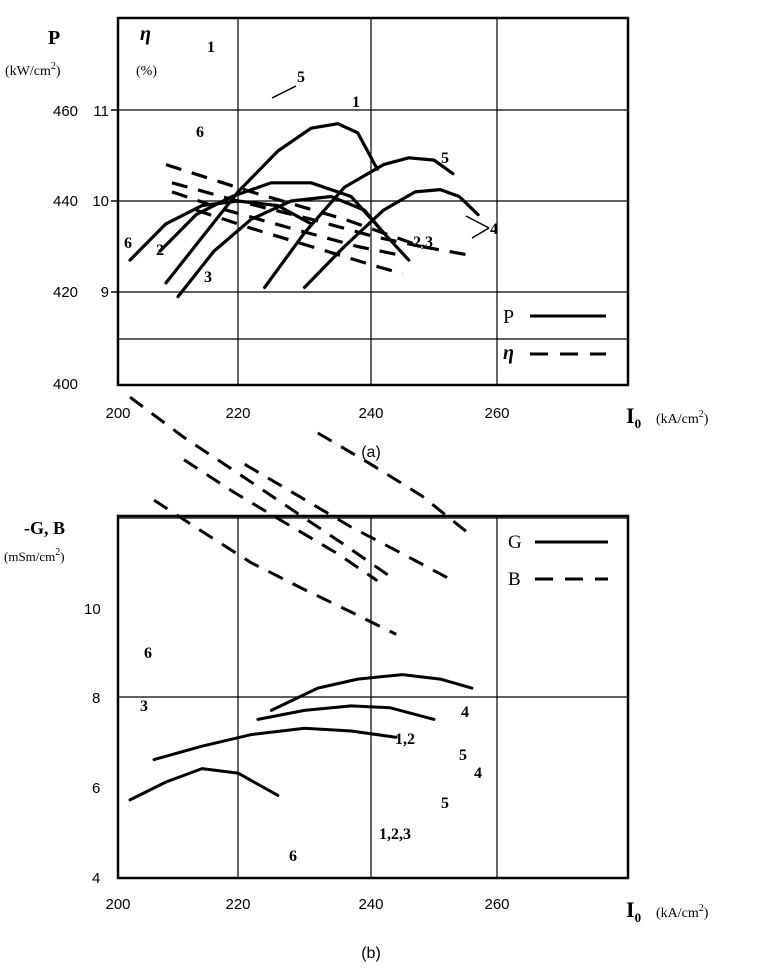 The height and width of the screenshot is (974, 771). I want to click on panel-a-xtick-label: 200, so click(117, 413).